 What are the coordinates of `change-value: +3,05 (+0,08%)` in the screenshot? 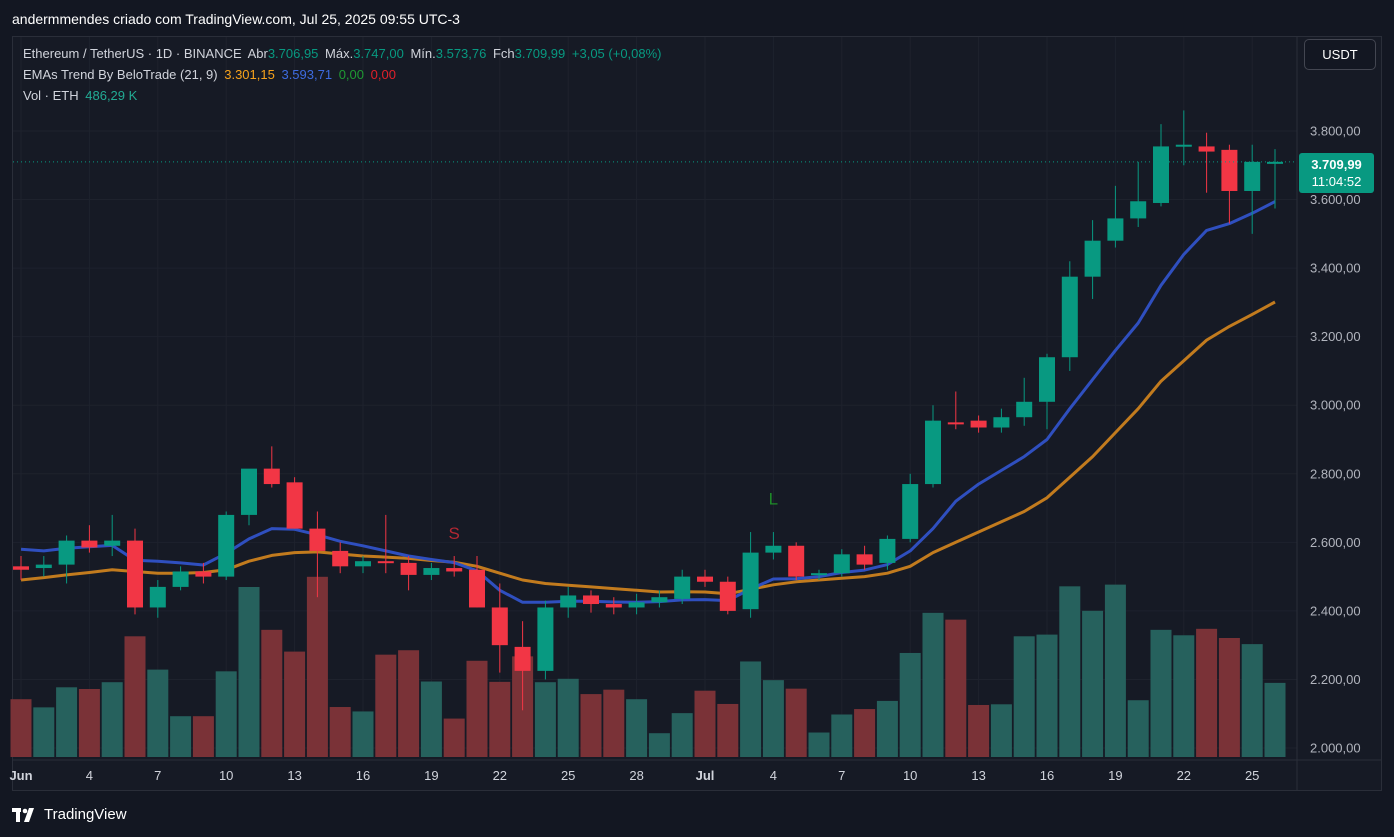 It's located at (616, 53).